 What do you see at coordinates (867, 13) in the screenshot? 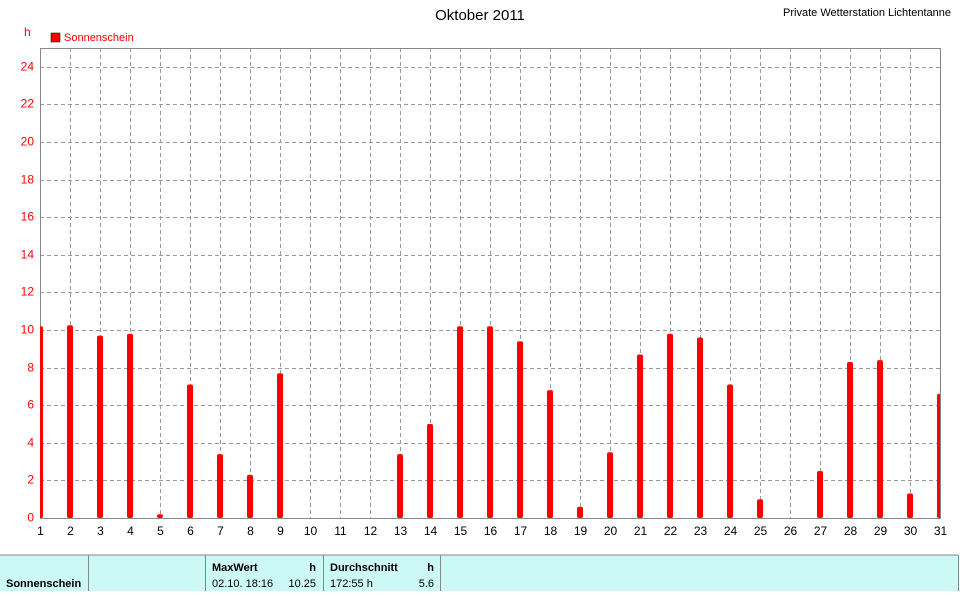
I see `station: Private Wetterstation Lichtentanne` at bounding box center [867, 13].